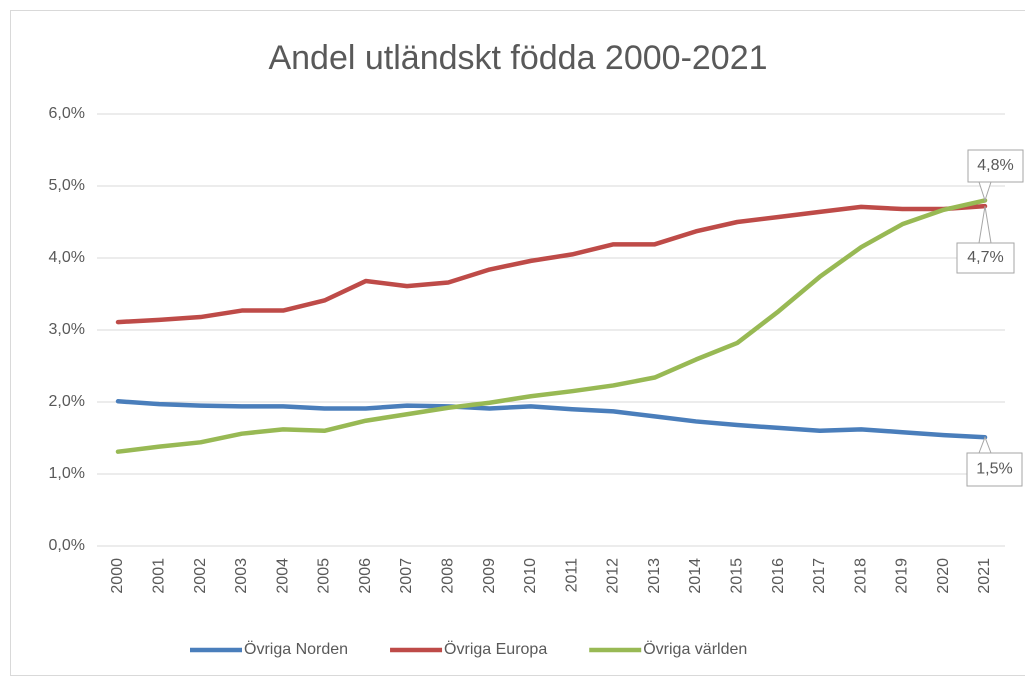  What do you see at coordinates (495, 649) in the screenshot?
I see `legend-label: Övriga Europa` at bounding box center [495, 649].